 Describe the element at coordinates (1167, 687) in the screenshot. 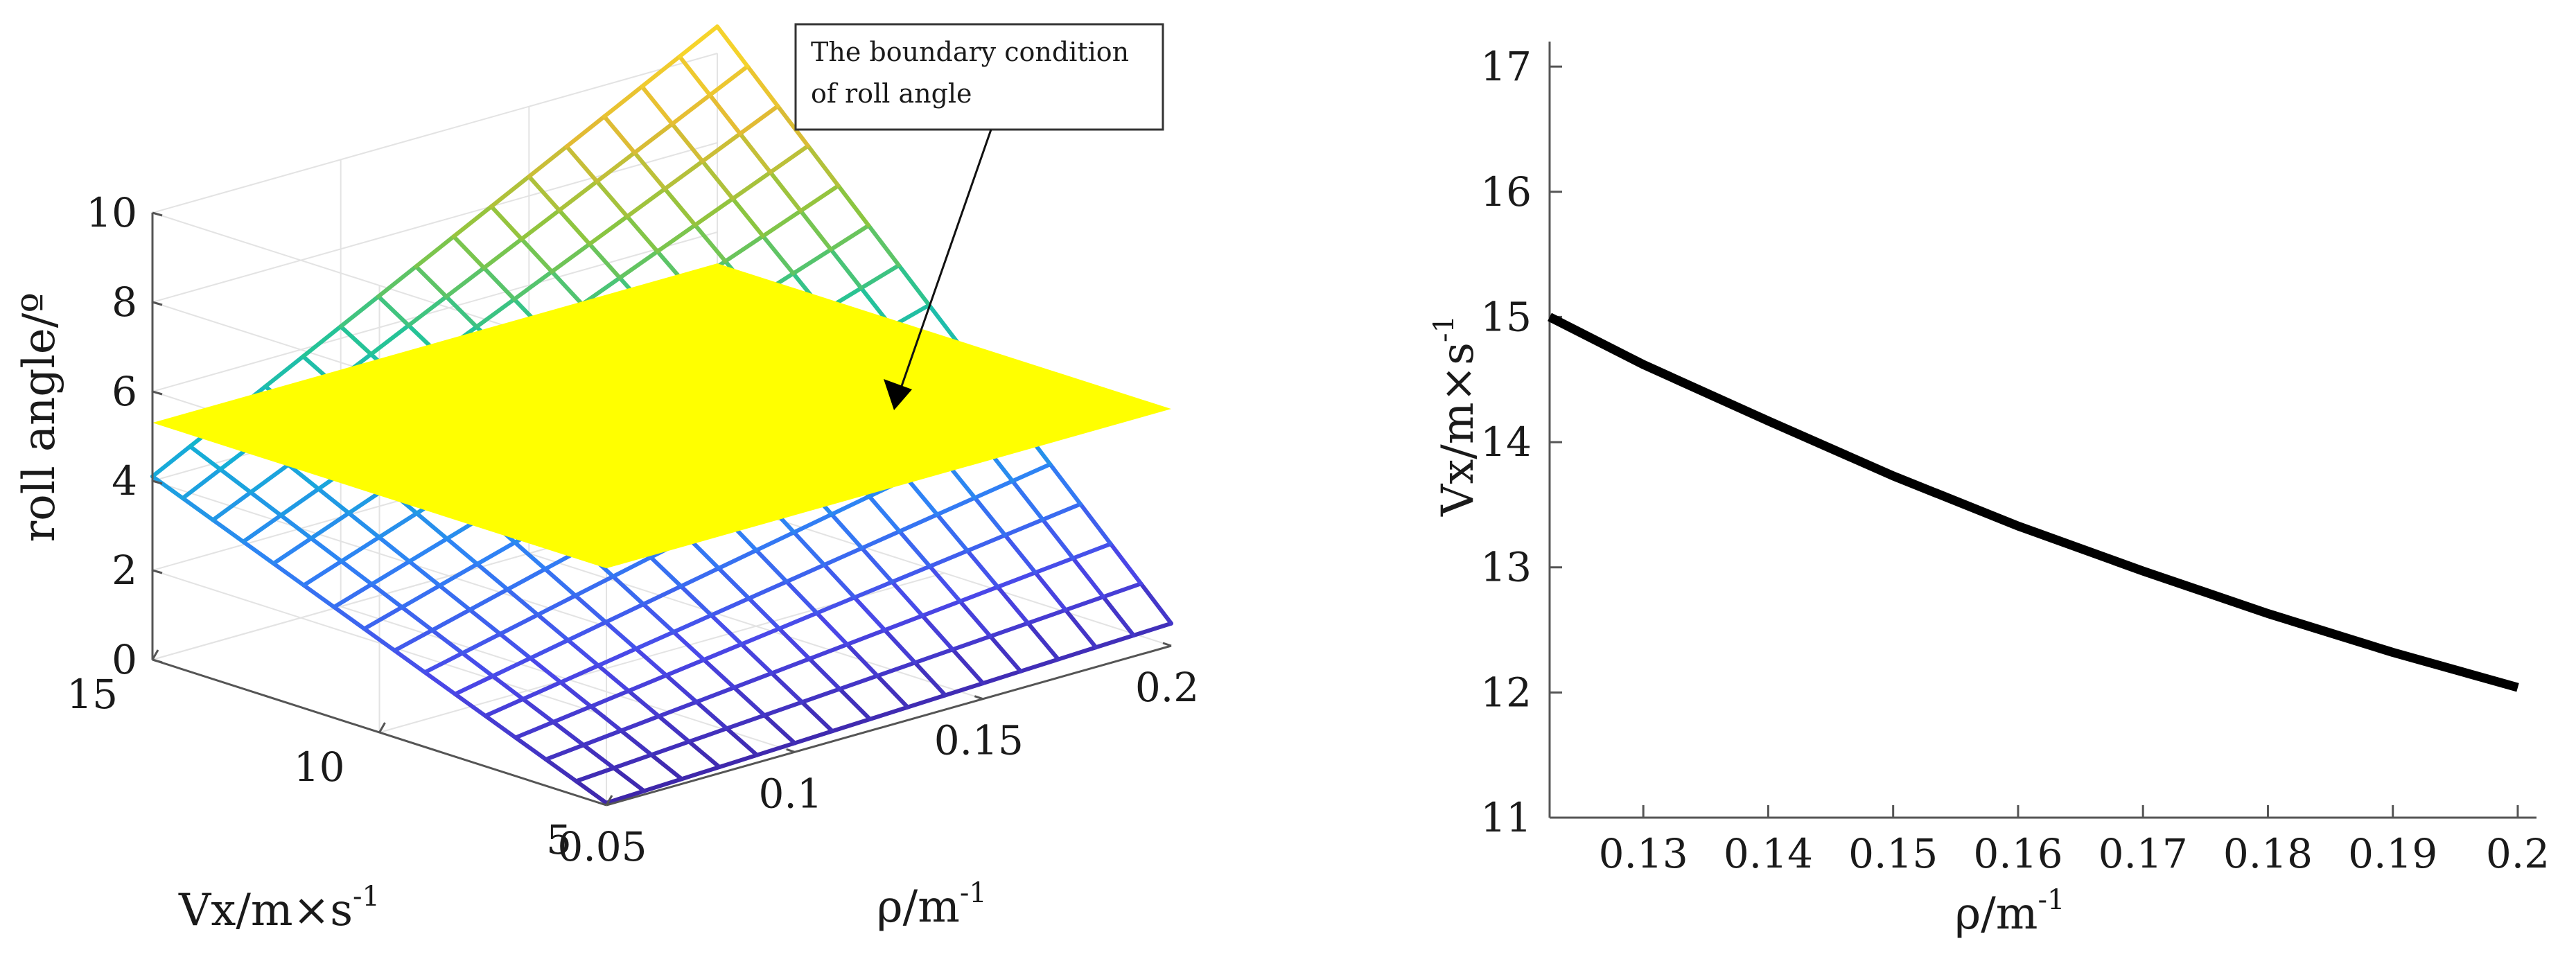

I see `rho-tick-label: 0.2` at that location.